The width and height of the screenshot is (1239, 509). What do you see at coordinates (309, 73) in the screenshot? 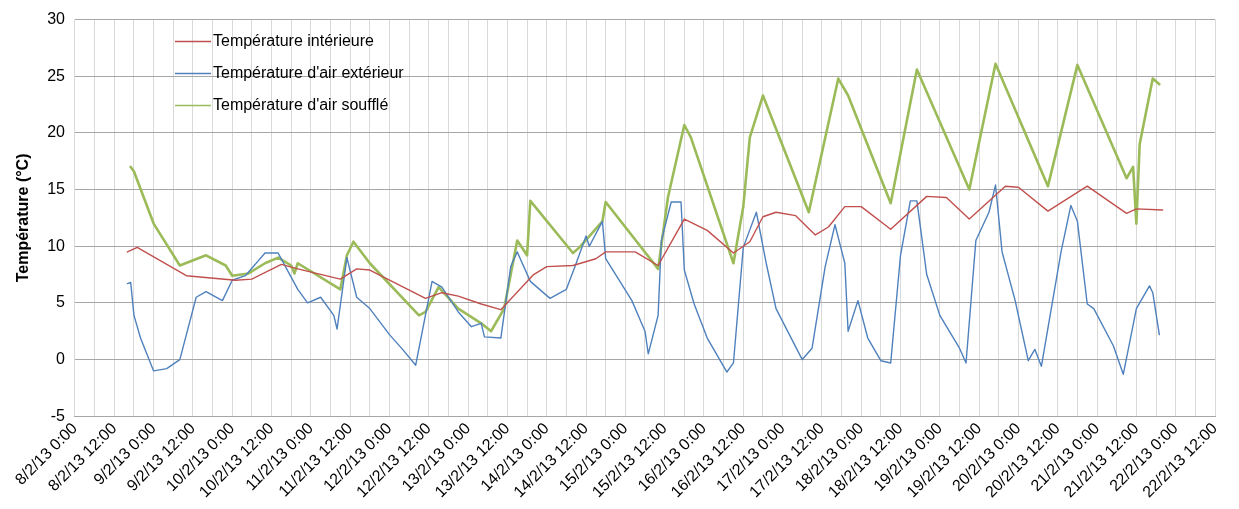
I see `legend-label: Température d'air extérieur` at bounding box center [309, 73].